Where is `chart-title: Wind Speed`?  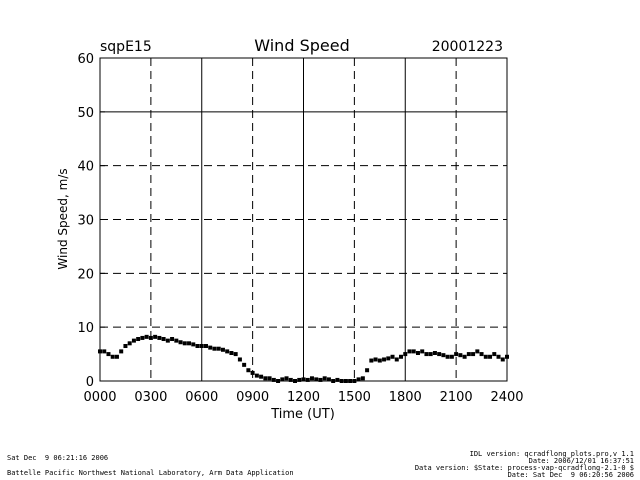 chart-title: Wind Speed is located at coordinates (301, 45).